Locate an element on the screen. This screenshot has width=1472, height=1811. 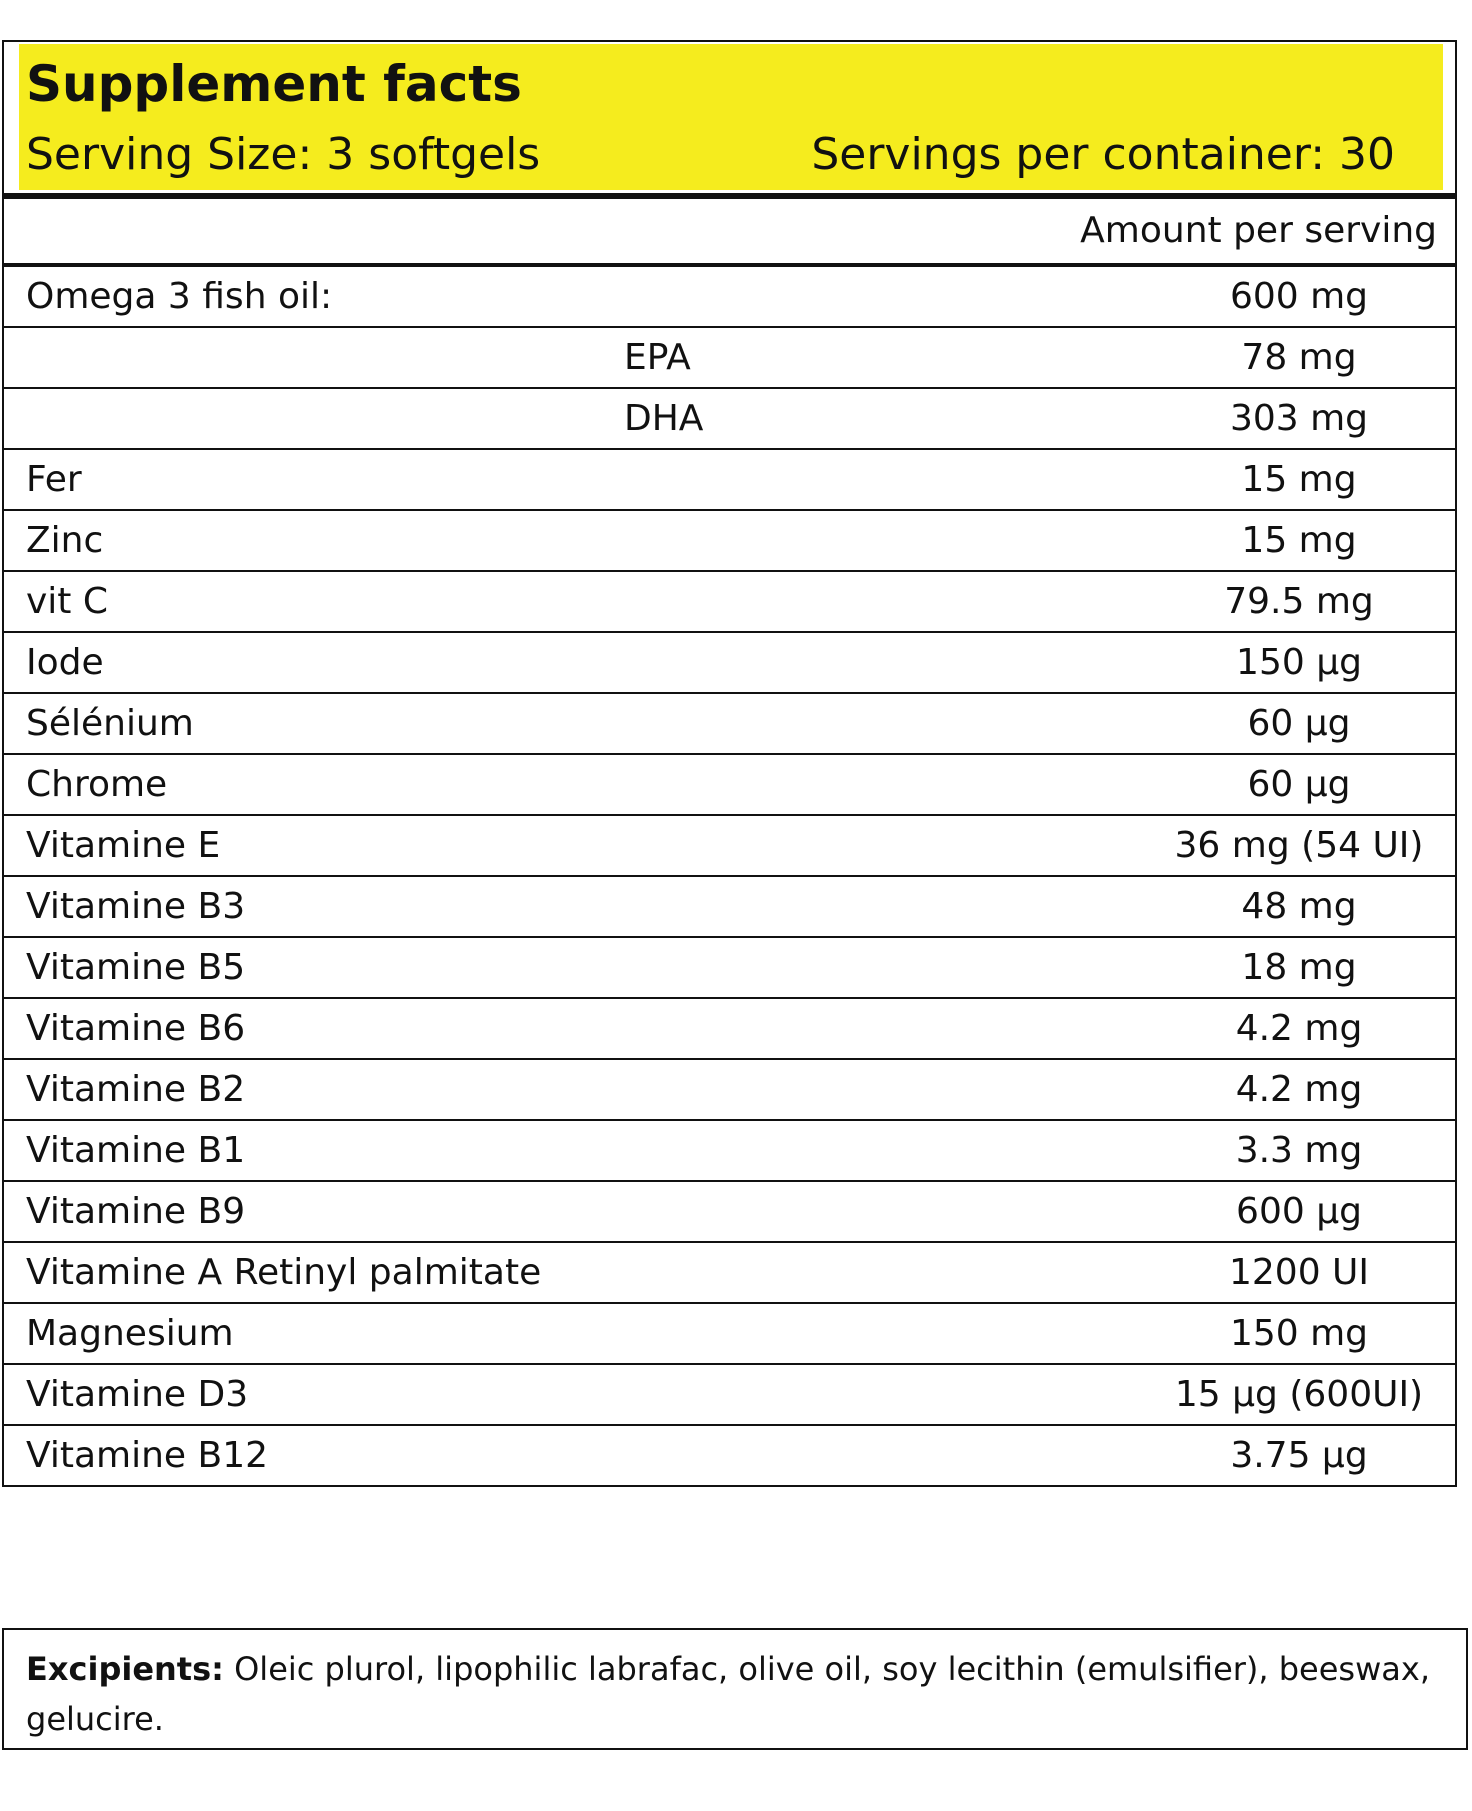
nutrient-row: Omega 3 fish oil: 600 mg is located at coordinates (729, 297).